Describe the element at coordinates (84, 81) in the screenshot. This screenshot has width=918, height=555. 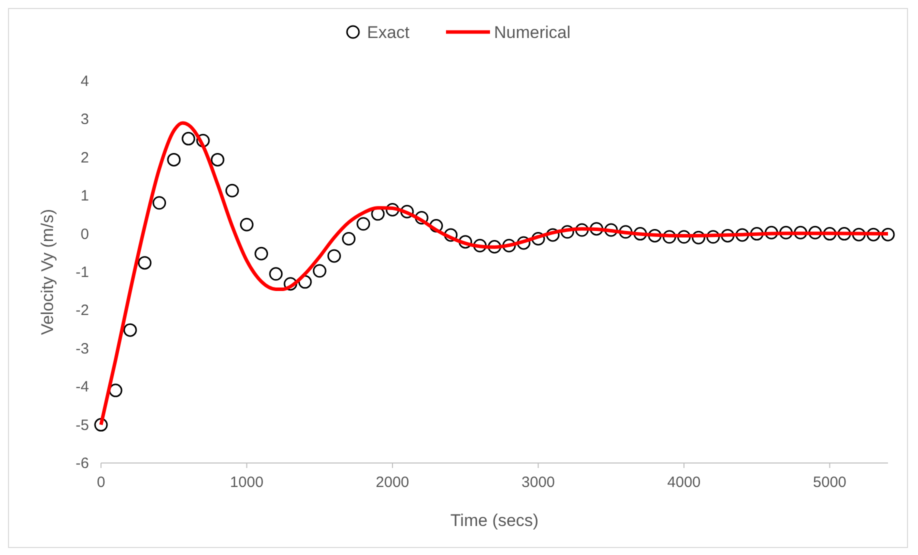
I see `y-tick-label: 4` at that location.